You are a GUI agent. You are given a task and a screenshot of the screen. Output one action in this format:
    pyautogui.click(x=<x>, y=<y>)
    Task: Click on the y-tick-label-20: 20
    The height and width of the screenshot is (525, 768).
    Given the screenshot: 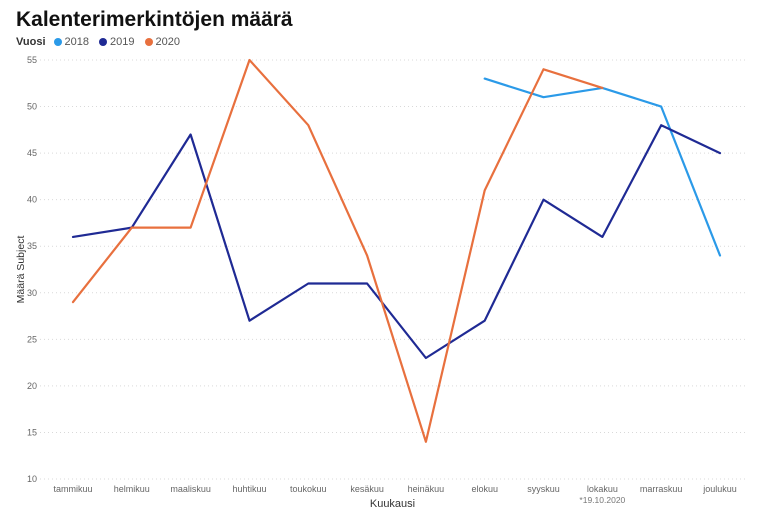 What is the action you would take?
    pyautogui.click(x=32, y=386)
    